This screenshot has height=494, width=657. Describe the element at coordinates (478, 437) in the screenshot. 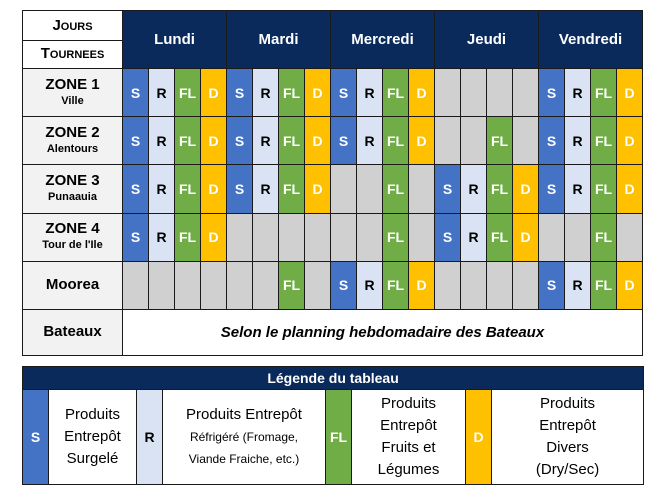

I see `legend-code-d: D` at that location.